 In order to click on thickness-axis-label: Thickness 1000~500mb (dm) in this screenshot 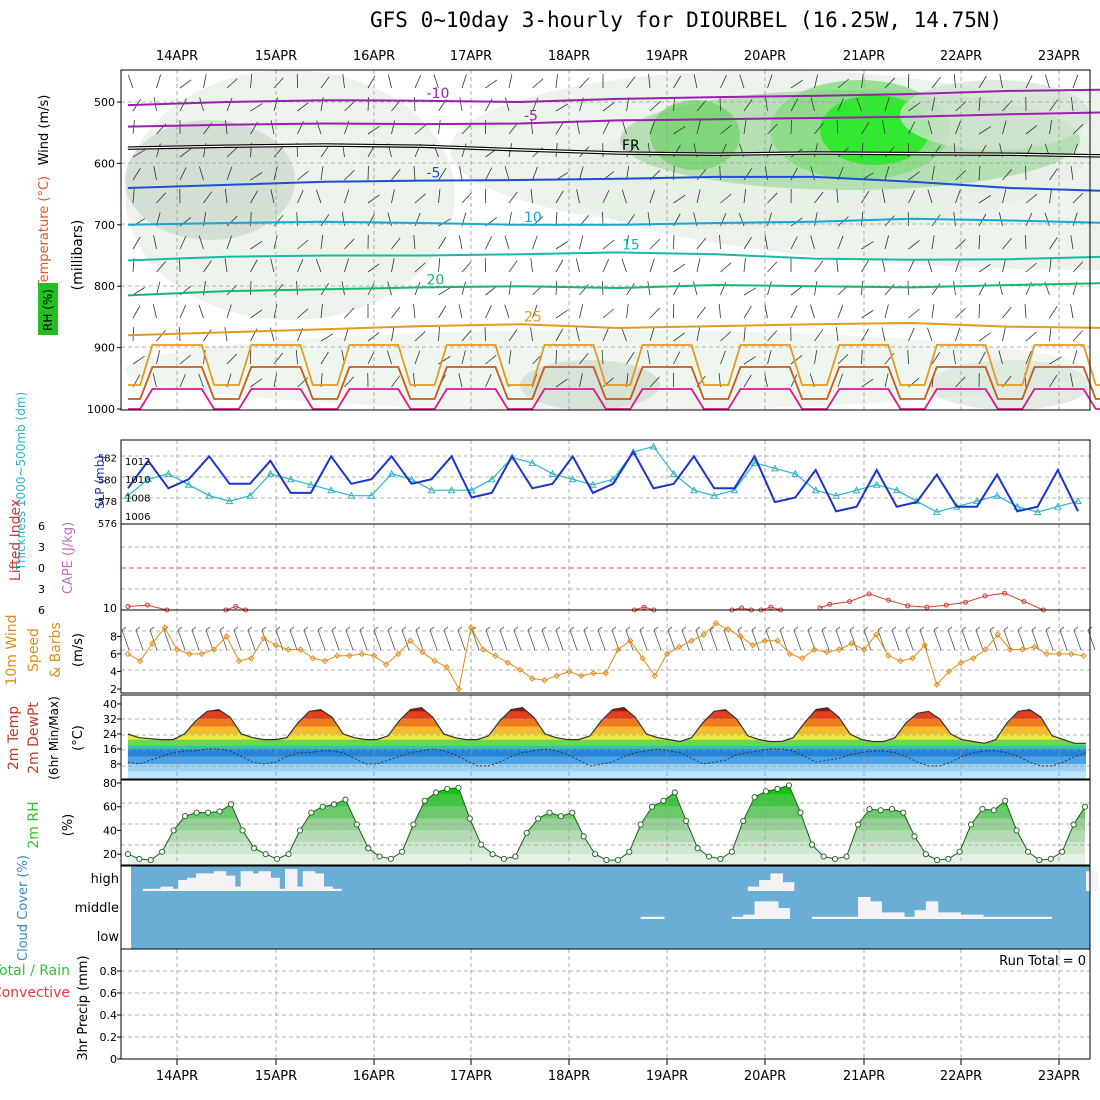, I will do `click(21, 481)`.